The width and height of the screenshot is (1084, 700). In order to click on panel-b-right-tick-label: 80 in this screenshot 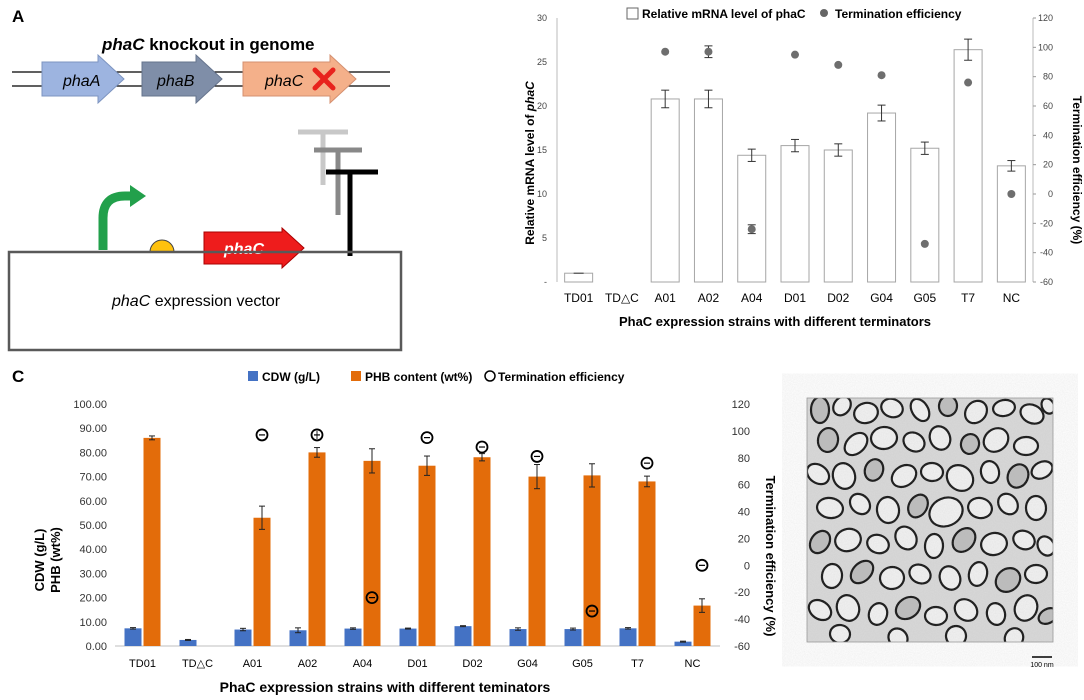, I will do `click(1048, 77)`.